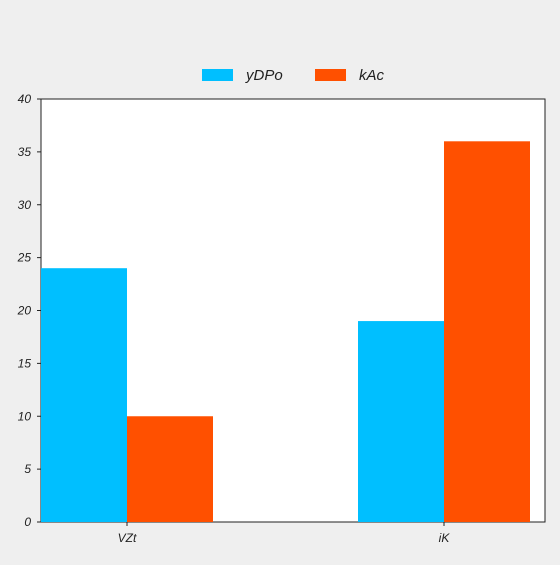 Image resolution: width=560 pixels, height=565 pixels. I want to click on legend-label: kAc, so click(372, 75).